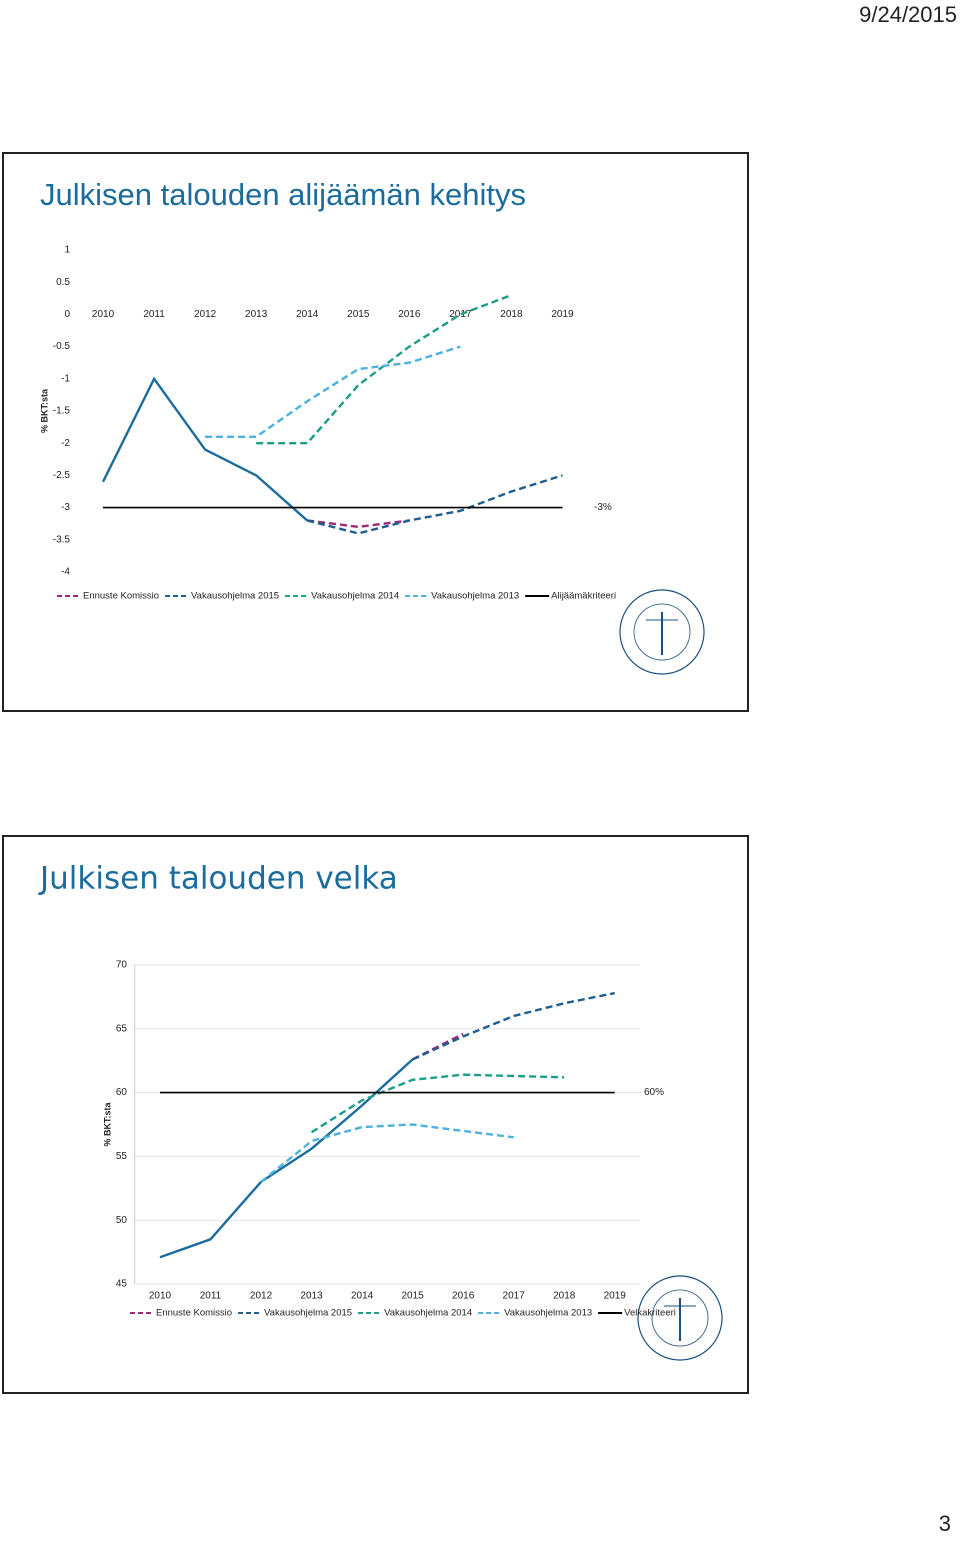 The image size is (960, 1546). What do you see at coordinates (122, 1220) in the screenshot?
I see `y-tick-label: 50` at bounding box center [122, 1220].